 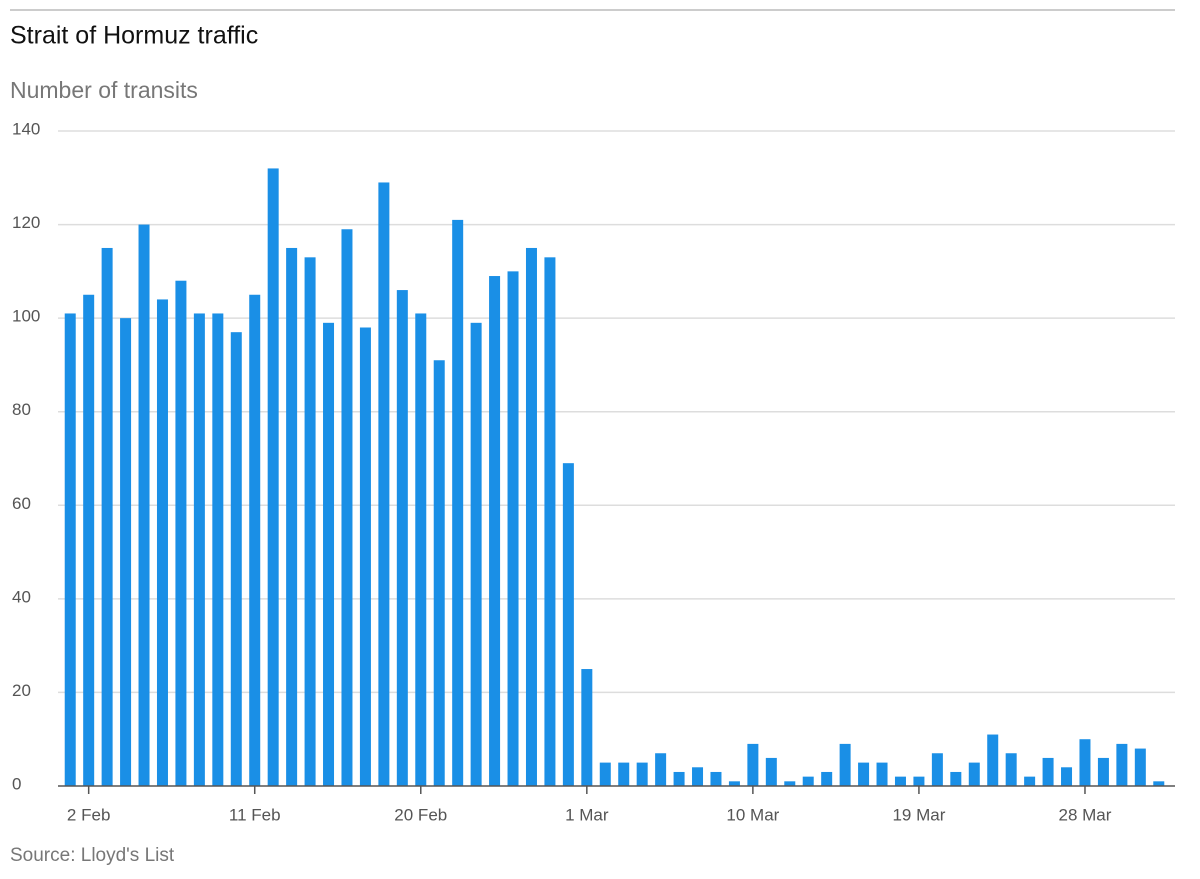 What do you see at coordinates (1085, 814) in the screenshot?
I see `x-tick-label: 28 Mar` at bounding box center [1085, 814].